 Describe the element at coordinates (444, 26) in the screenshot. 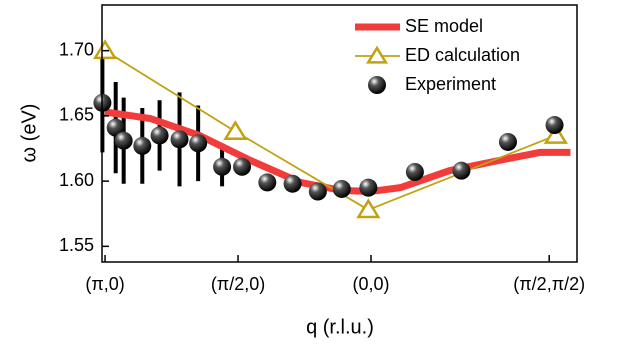

I see `legend-label: SE model` at that location.